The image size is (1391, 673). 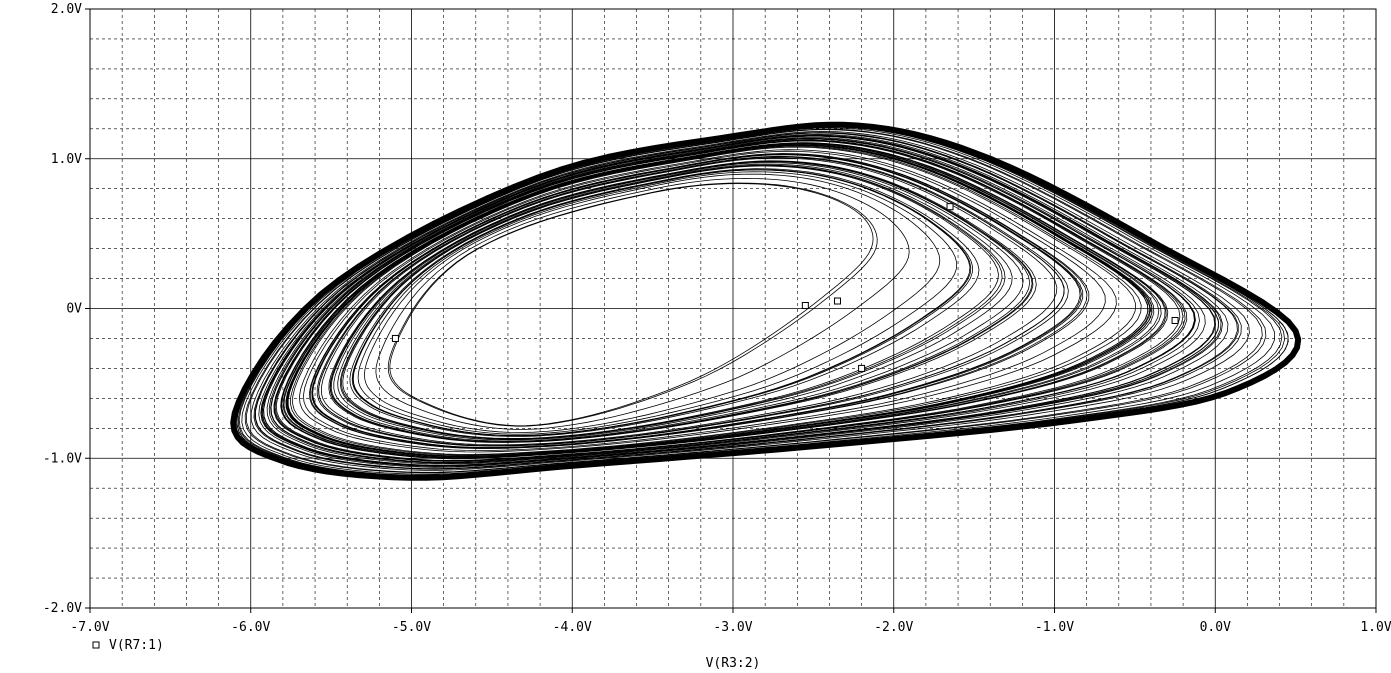 What do you see at coordinates (250, 627) in the screenshot?
I see `x-tick-label: -6.0V` at bounding box center [250, 627].